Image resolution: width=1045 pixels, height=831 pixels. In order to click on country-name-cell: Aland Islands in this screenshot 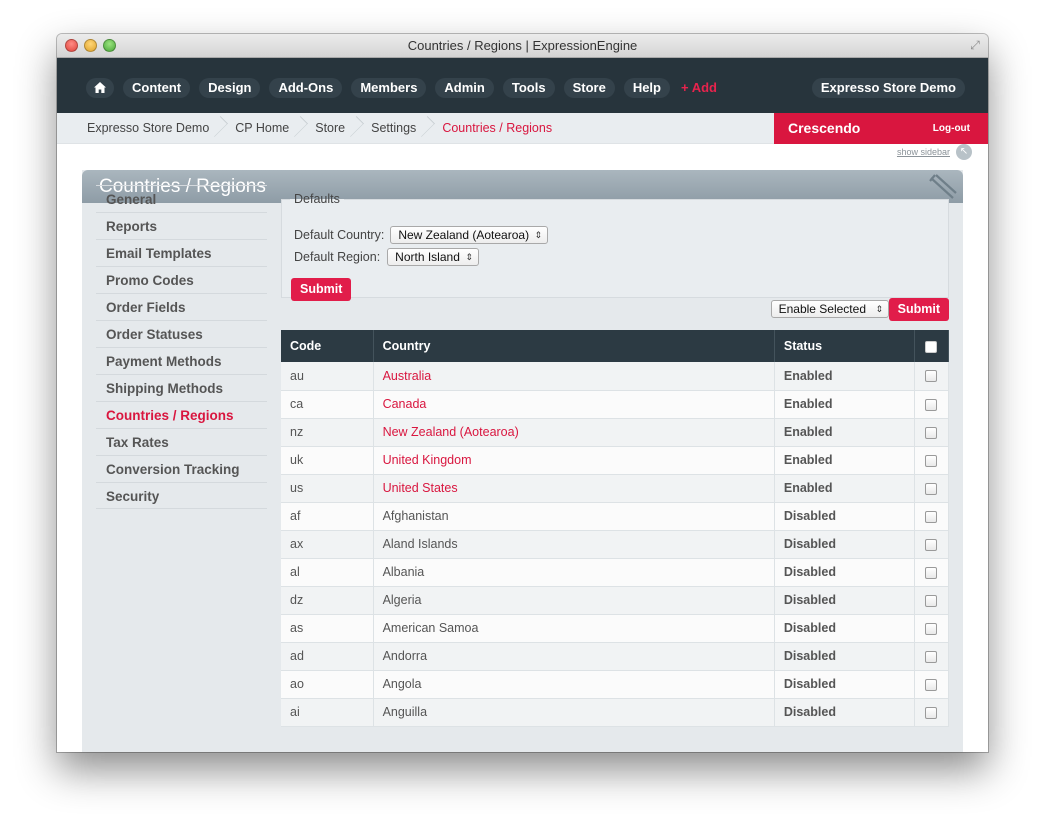, I will do `click(574, 544)`.